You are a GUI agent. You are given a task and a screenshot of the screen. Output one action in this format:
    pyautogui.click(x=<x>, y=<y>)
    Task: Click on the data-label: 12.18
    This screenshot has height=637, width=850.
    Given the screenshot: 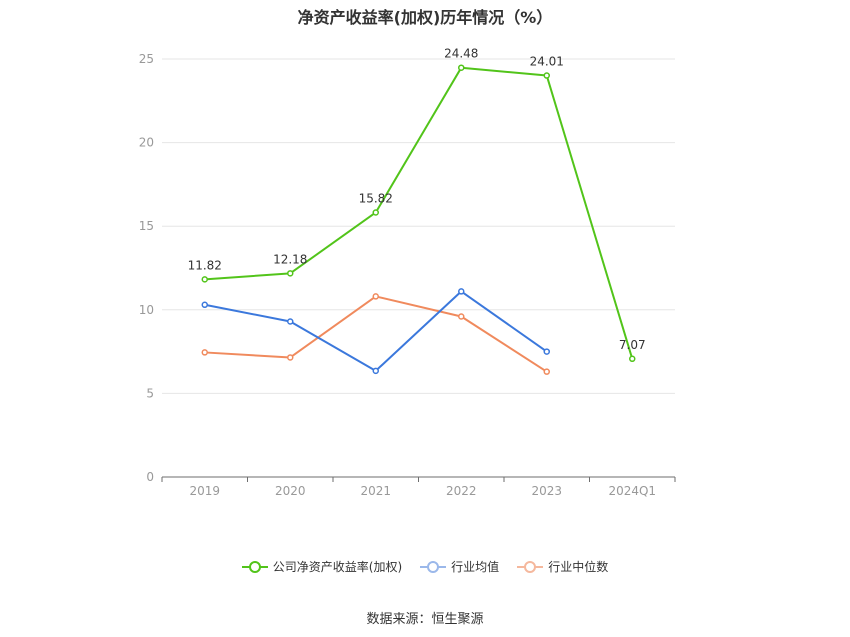 What is the action you would take?
    pyautogui.click(x=290, y=259)
    